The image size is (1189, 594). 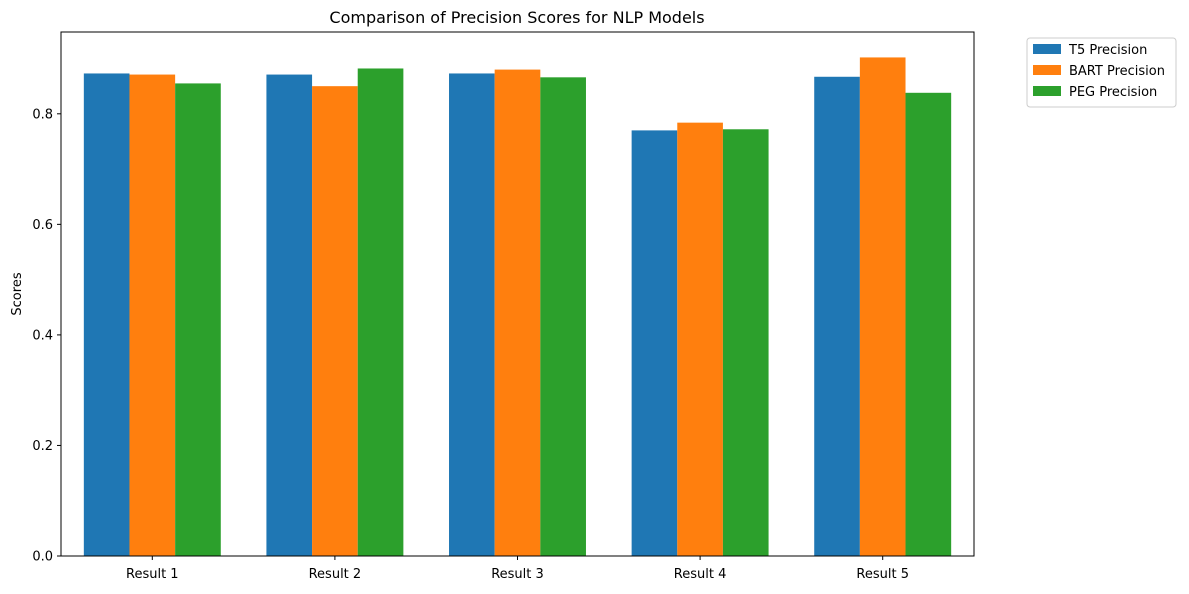 What do you see at coordinates (1107, 50) in the screenshot?
I see `legend-label: T5 Precision` at bounding box center [1107, 50].